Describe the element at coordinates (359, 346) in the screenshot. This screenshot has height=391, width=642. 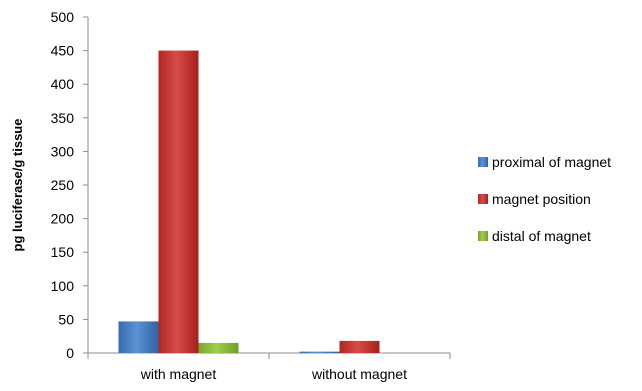
I see `bar-magnet-position-without-magnet` at that location.